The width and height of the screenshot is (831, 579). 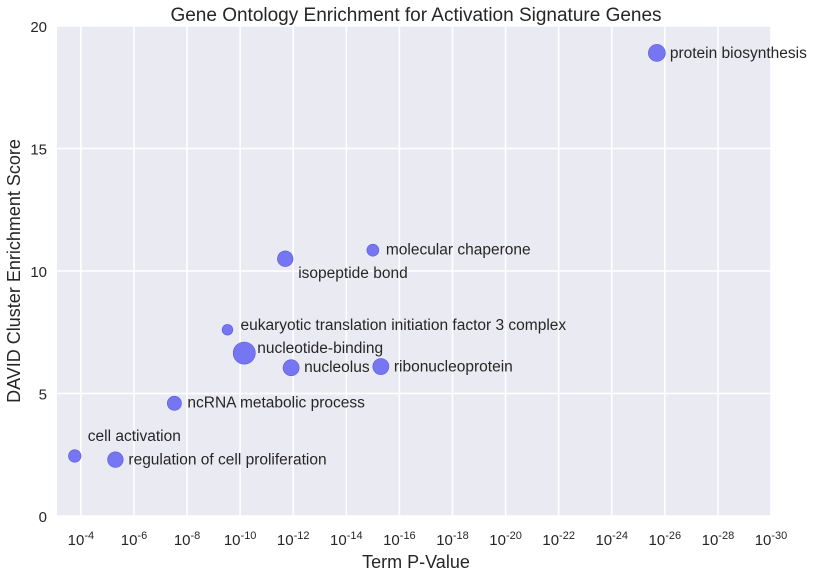 What do you see at coordinates (416, 562) in the screenshot?
I see `x-axis-label: Term P-Value` at bounding box center [416, 562].